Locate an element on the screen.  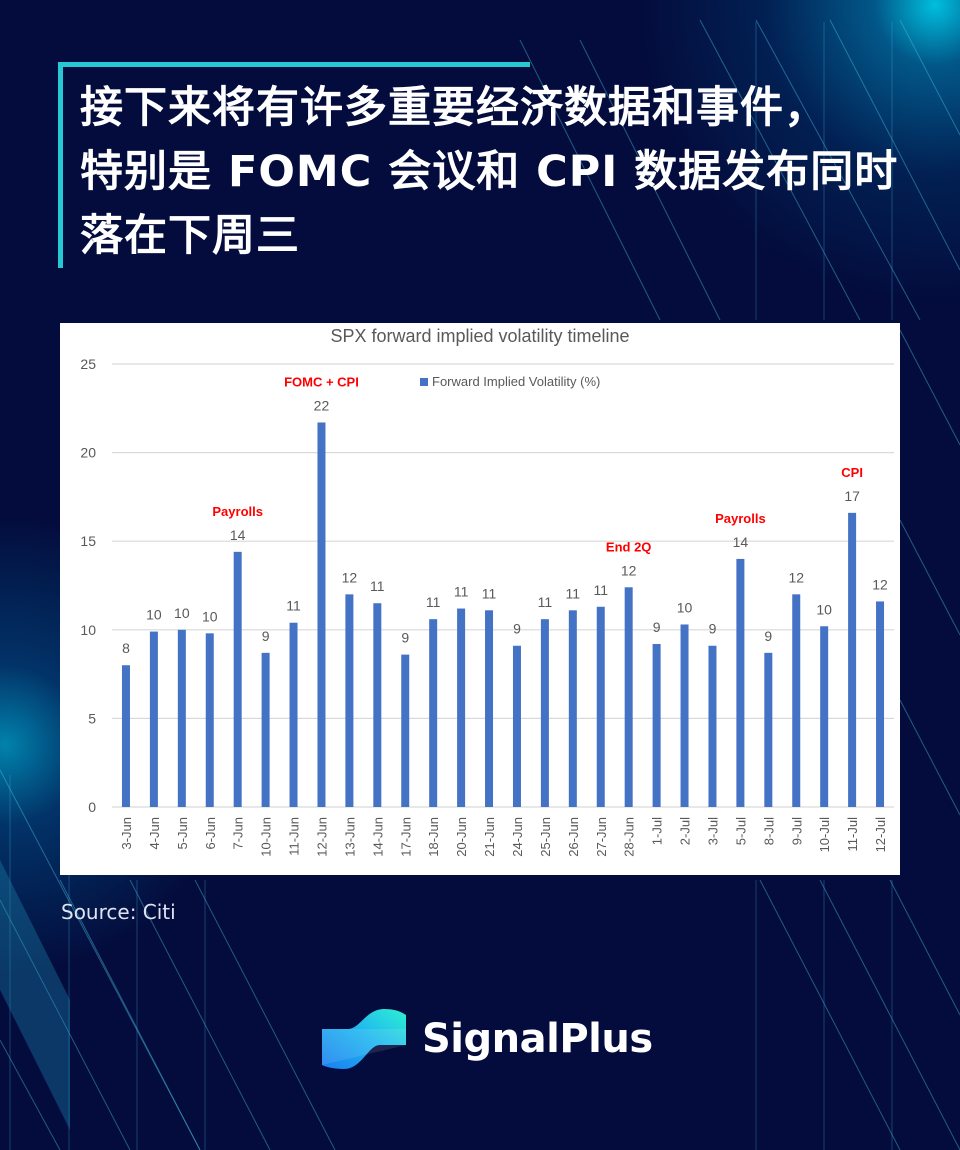
x-tick-label: 26-Jun is located at coordinates (573, 837).